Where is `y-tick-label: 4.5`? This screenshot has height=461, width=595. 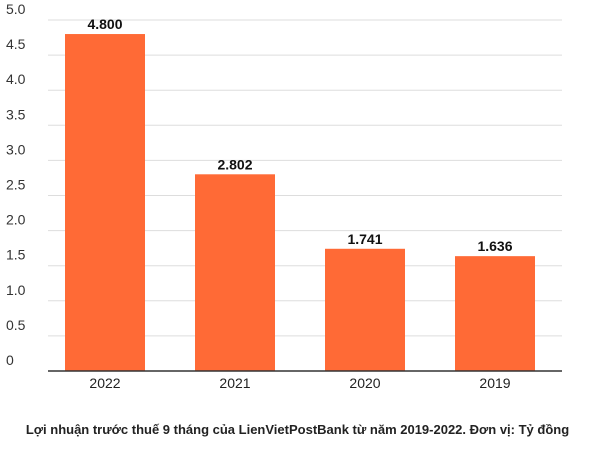 y-tick-label: 4.5 is located at coordinates (16, 44).